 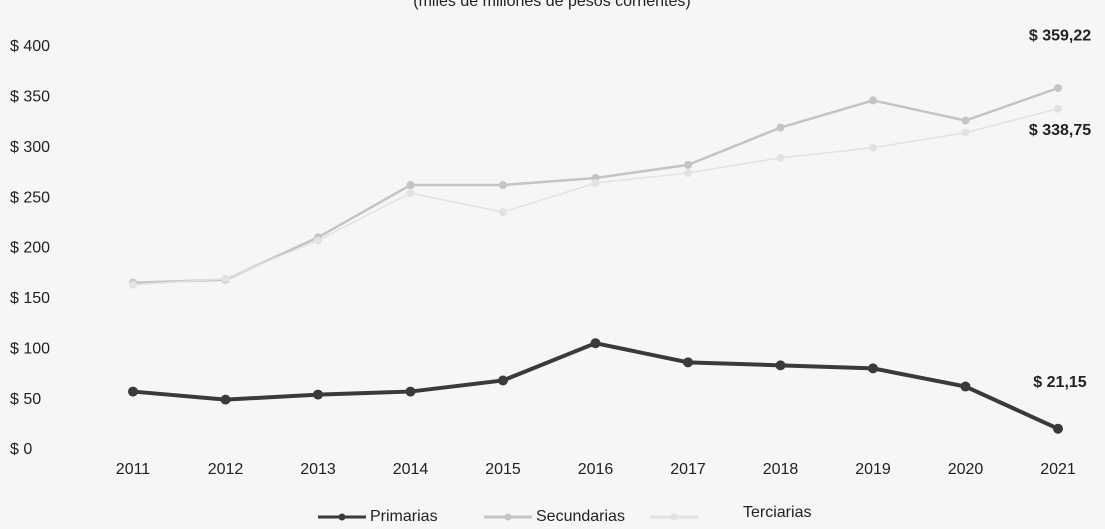 What do you see at coordinates (688, 469) in the screenshot?
I see `x-tick-label: 2017` at bounding box center [688, 469].